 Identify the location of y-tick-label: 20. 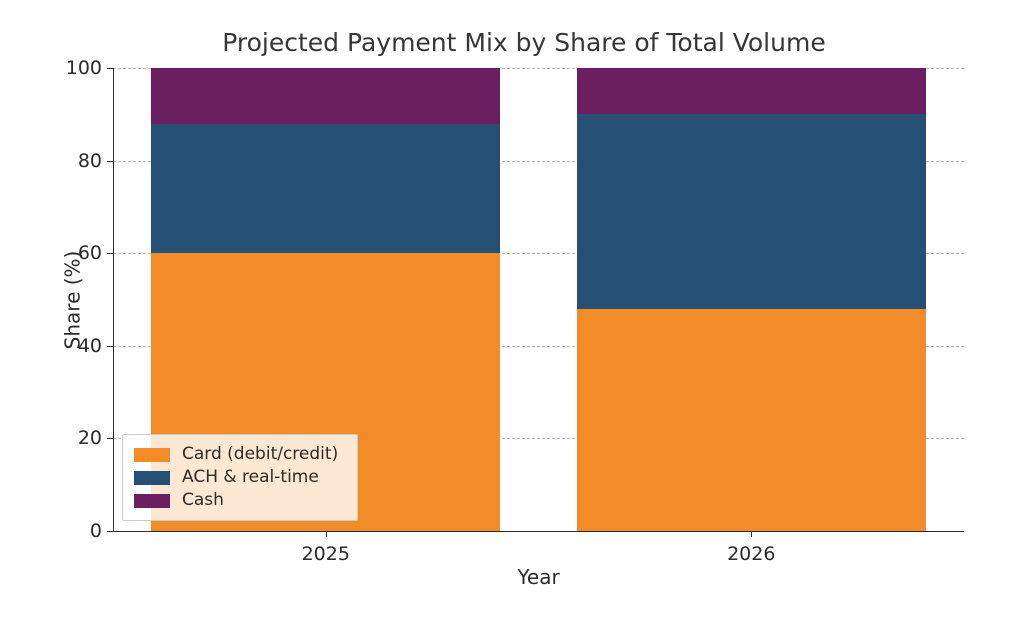
(89, 438).